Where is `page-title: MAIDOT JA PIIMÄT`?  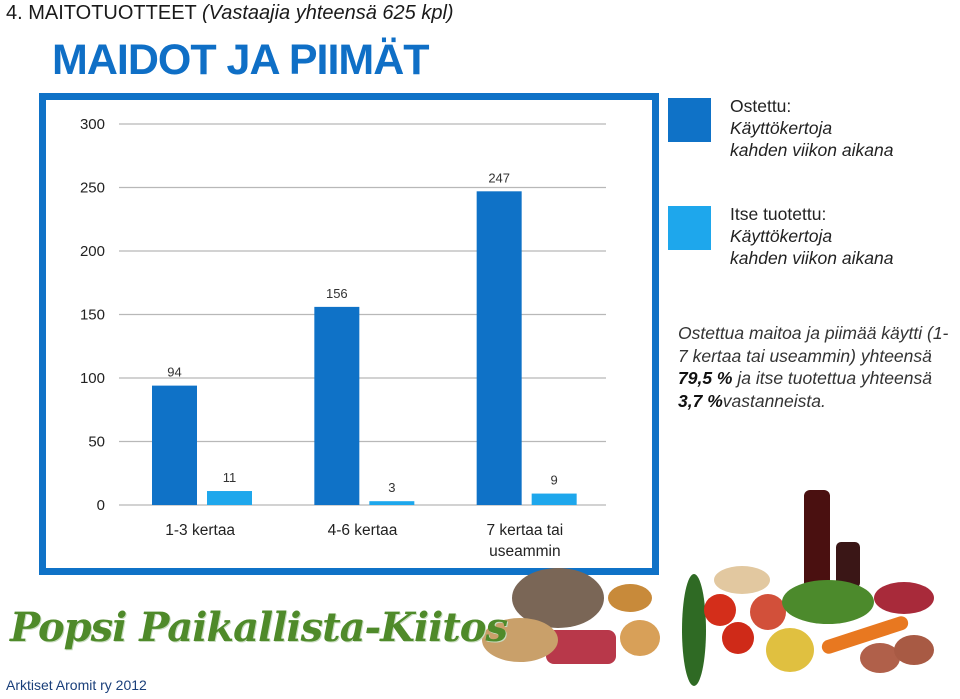
page-title: MAIDOT JA PIIMÄT is located at coordinates (241, 60).